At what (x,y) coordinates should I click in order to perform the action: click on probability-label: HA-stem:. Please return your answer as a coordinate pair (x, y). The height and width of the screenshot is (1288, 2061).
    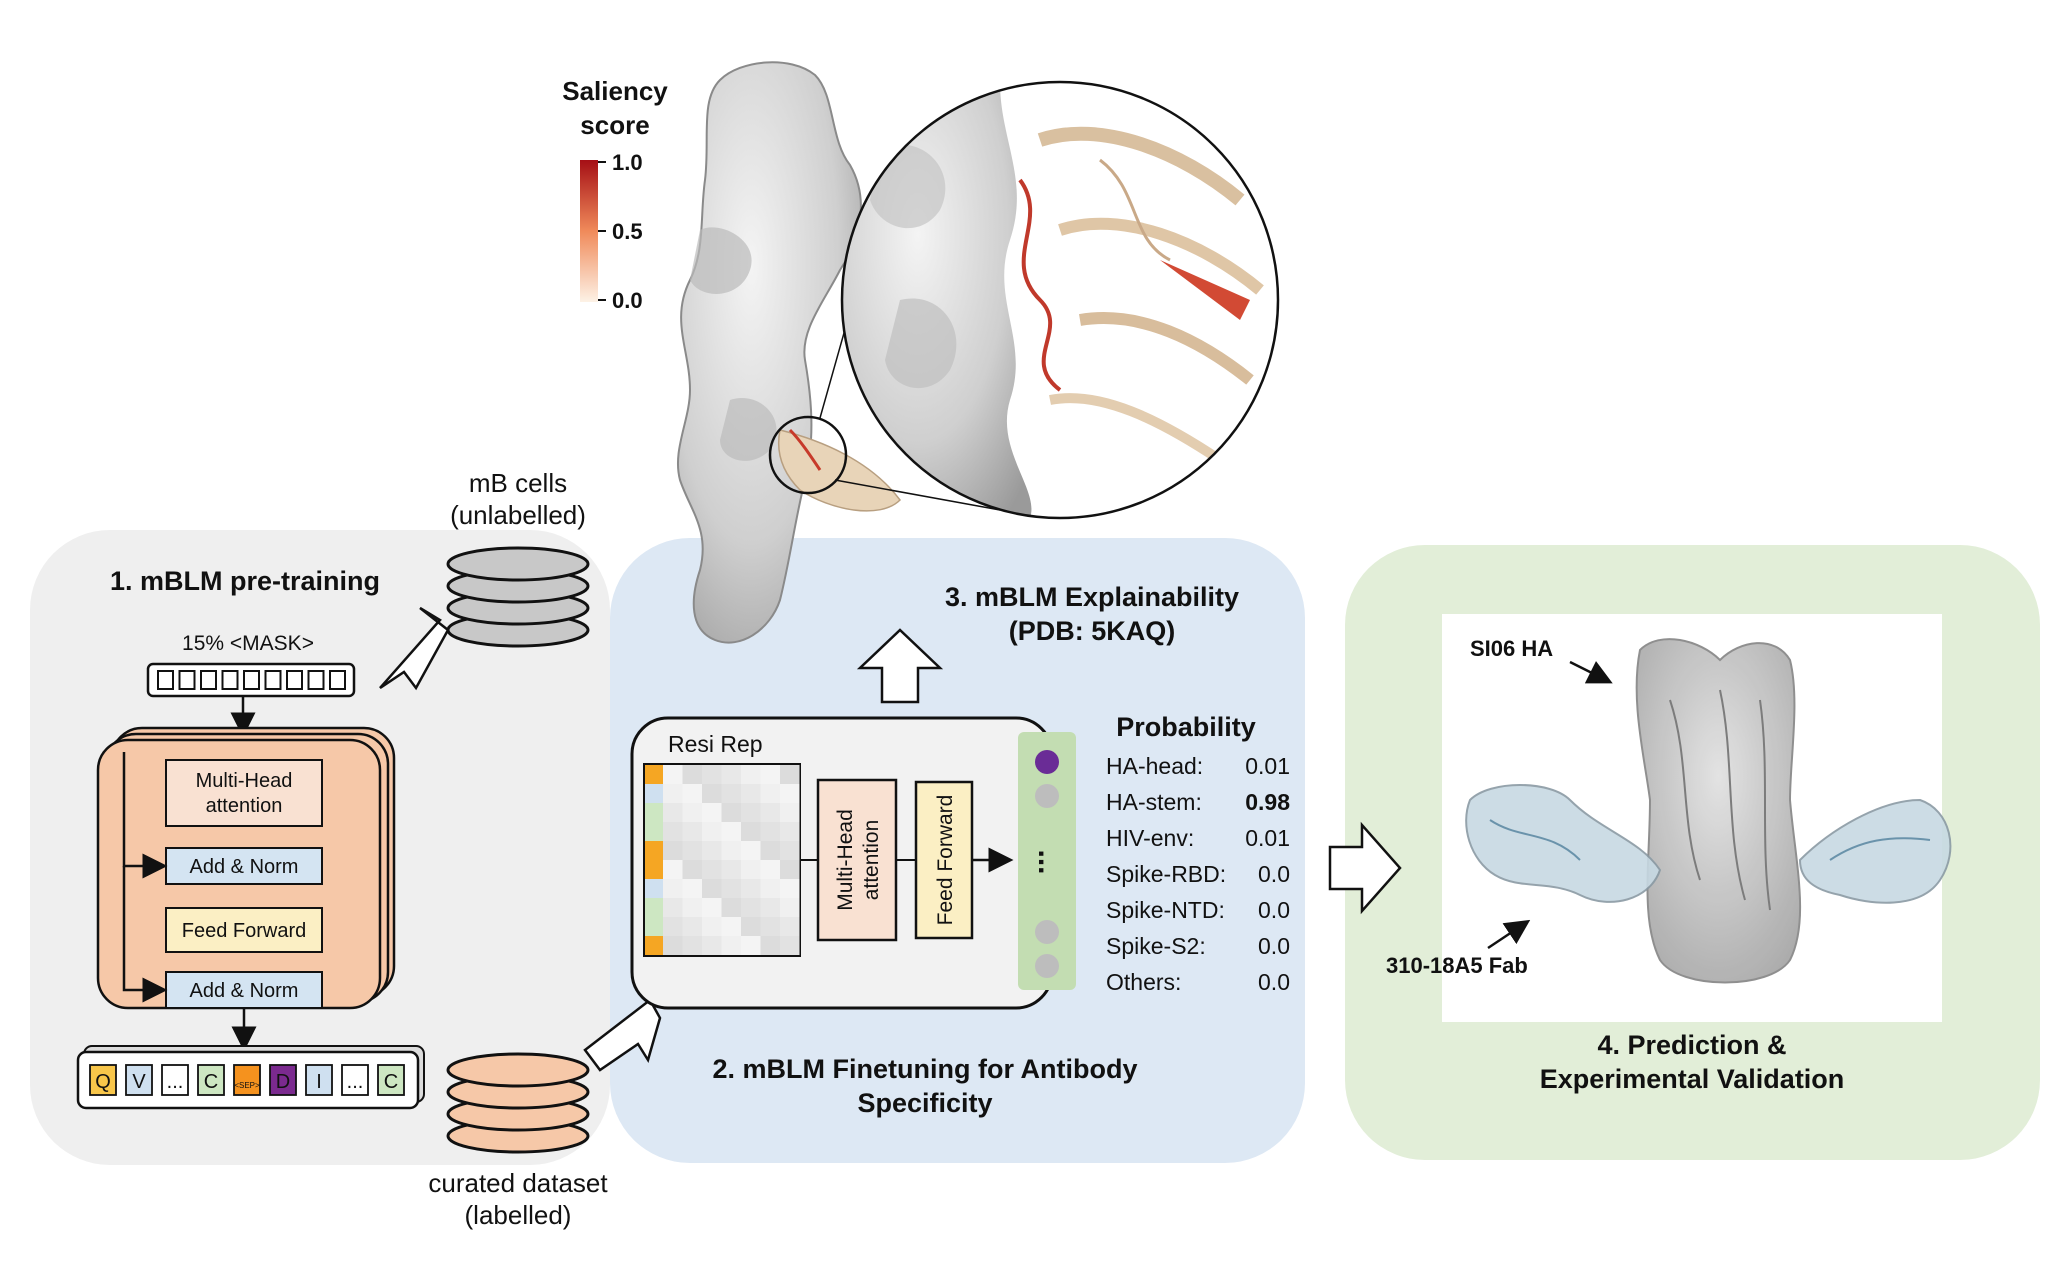
    Looking at the image, I should click on (1154, 802).